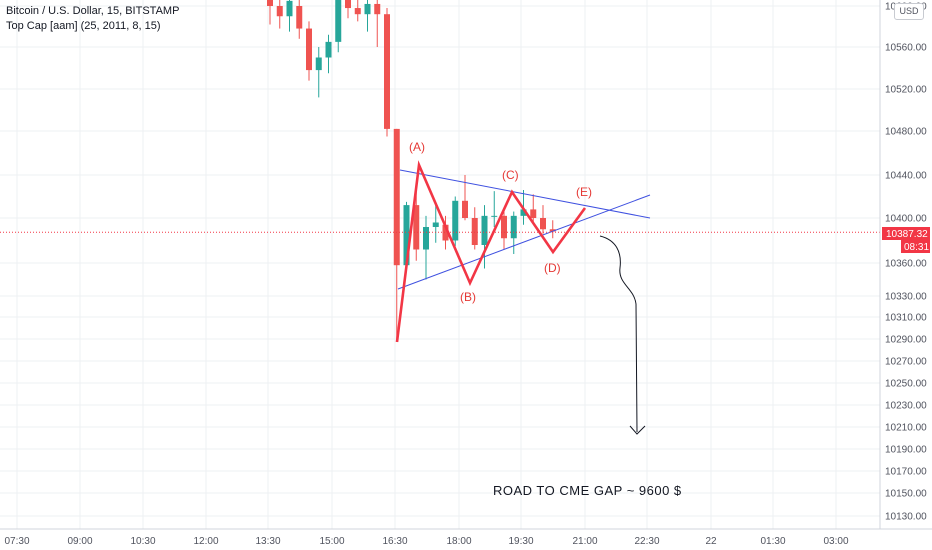 This screenshot has height=550, width=932. I want to click on y-tick-label: 10150.00, so click(906, 494).